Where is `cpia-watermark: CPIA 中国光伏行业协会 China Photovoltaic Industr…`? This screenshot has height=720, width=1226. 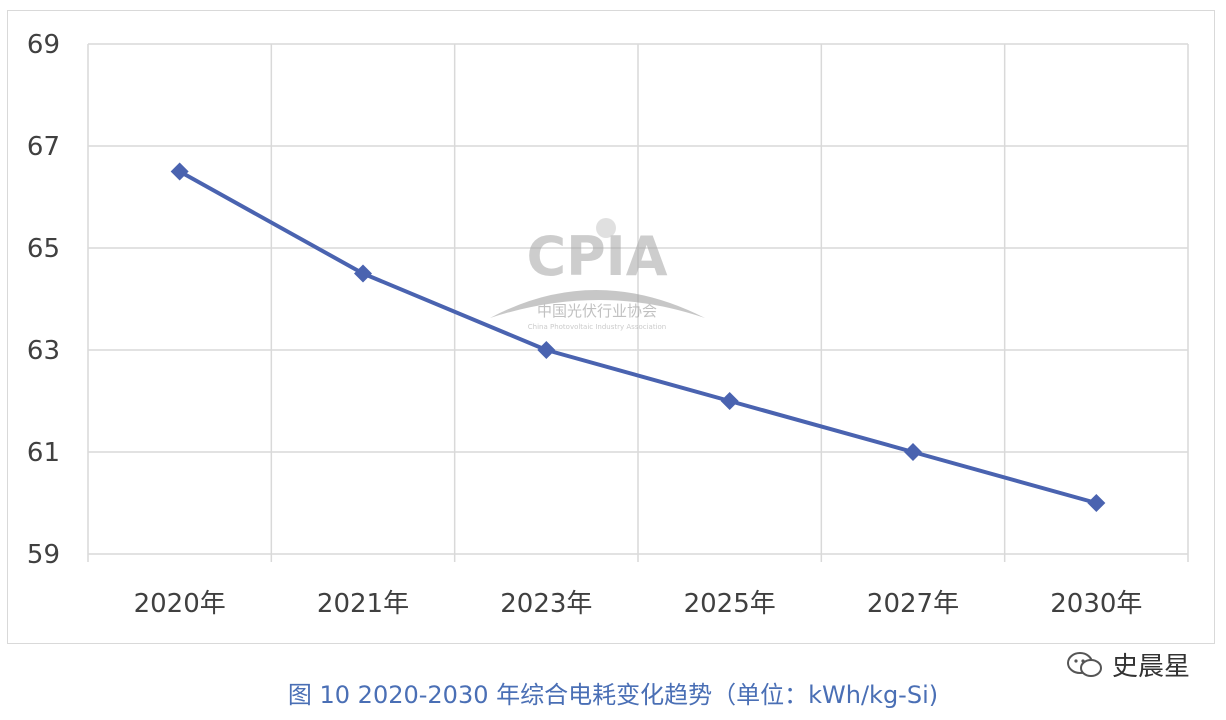 cpia-watermark: CPIA 中国光伏行业协会 China Photovoltaic Industr… is located at coordinates (597, 274).